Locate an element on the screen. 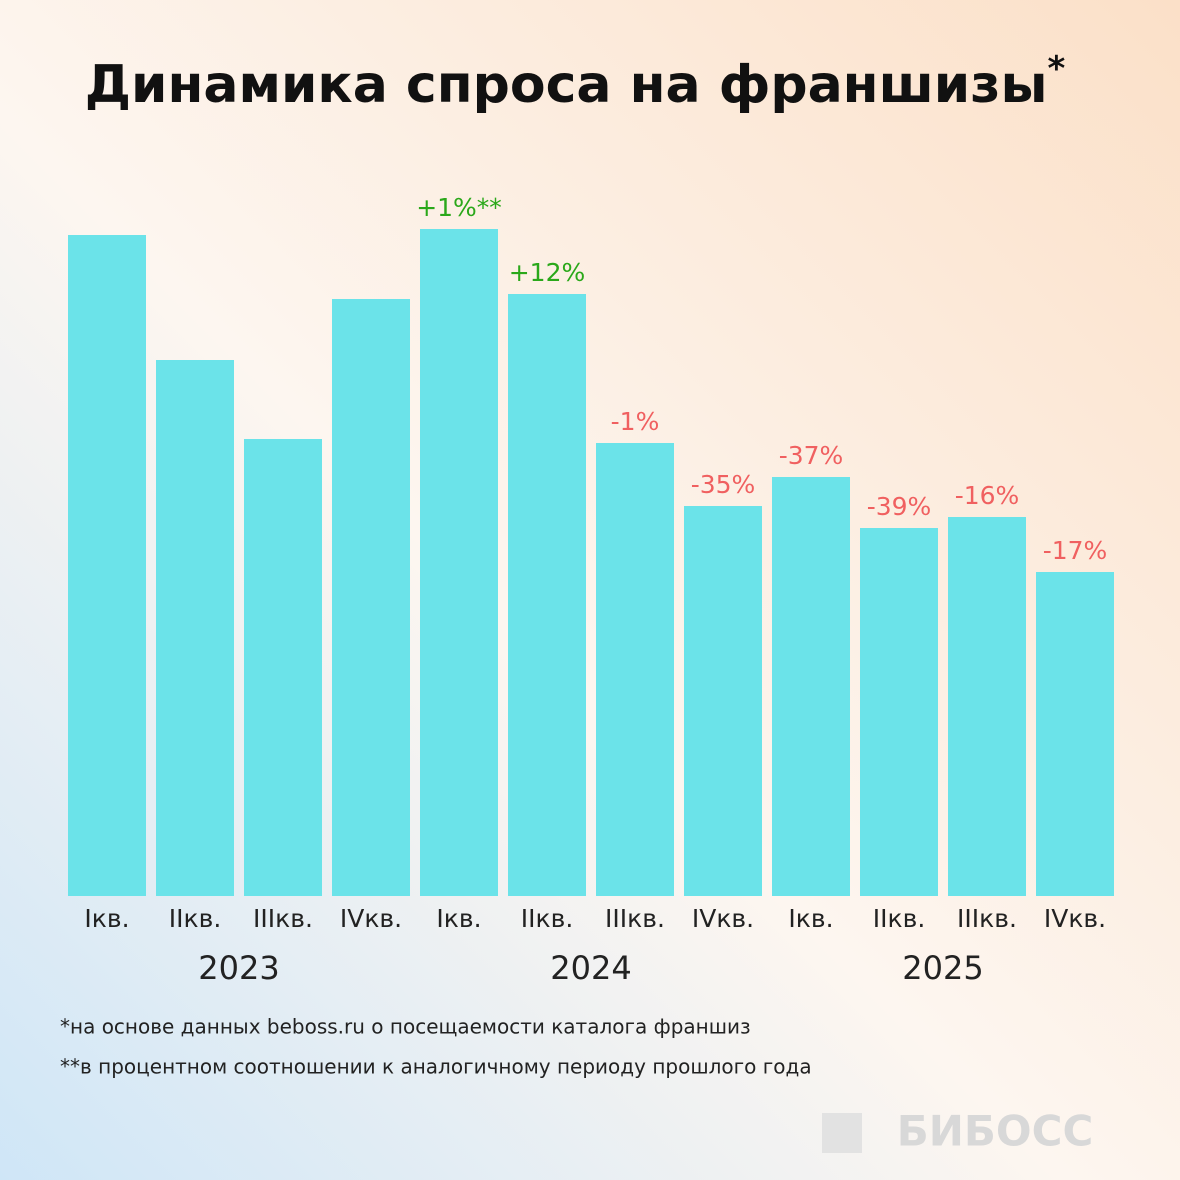  change-label: +1%** is located at coordinates (459, 207).